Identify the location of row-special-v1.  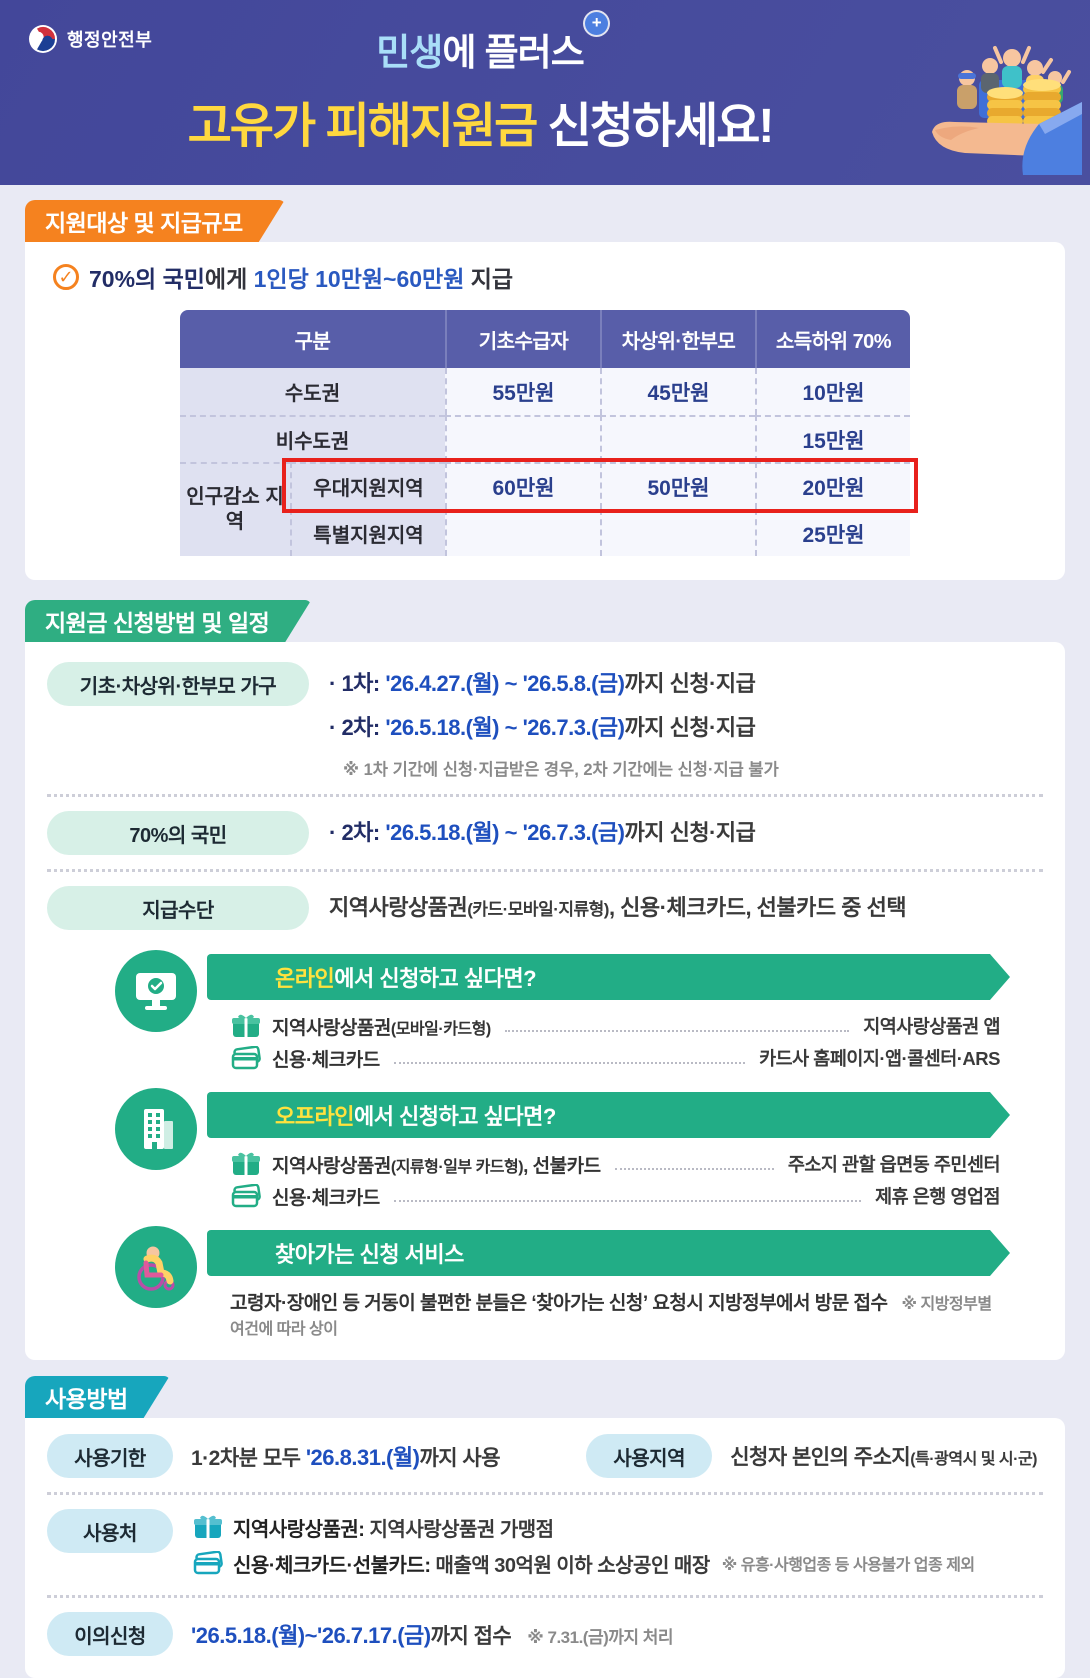
(522, 532).